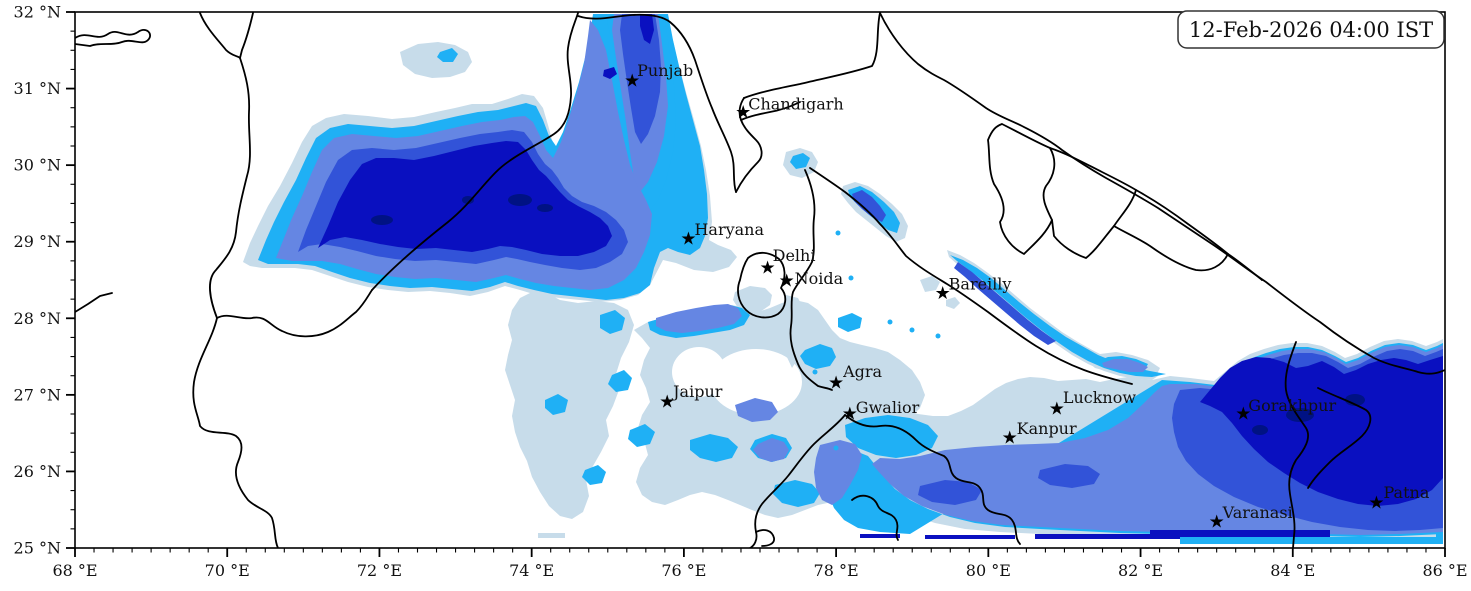 This screenshot has height=591, width=1471. What do you see at coordinates (1047, 428) in the screenshot?
I see `city-label: Kanpur` at bounding box center [1047, 428].